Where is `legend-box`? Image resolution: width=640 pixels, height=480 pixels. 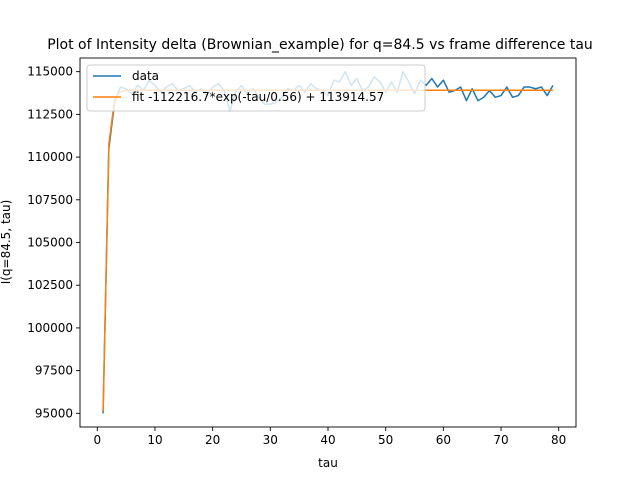 legend-box is located at coordinates (256, 88).